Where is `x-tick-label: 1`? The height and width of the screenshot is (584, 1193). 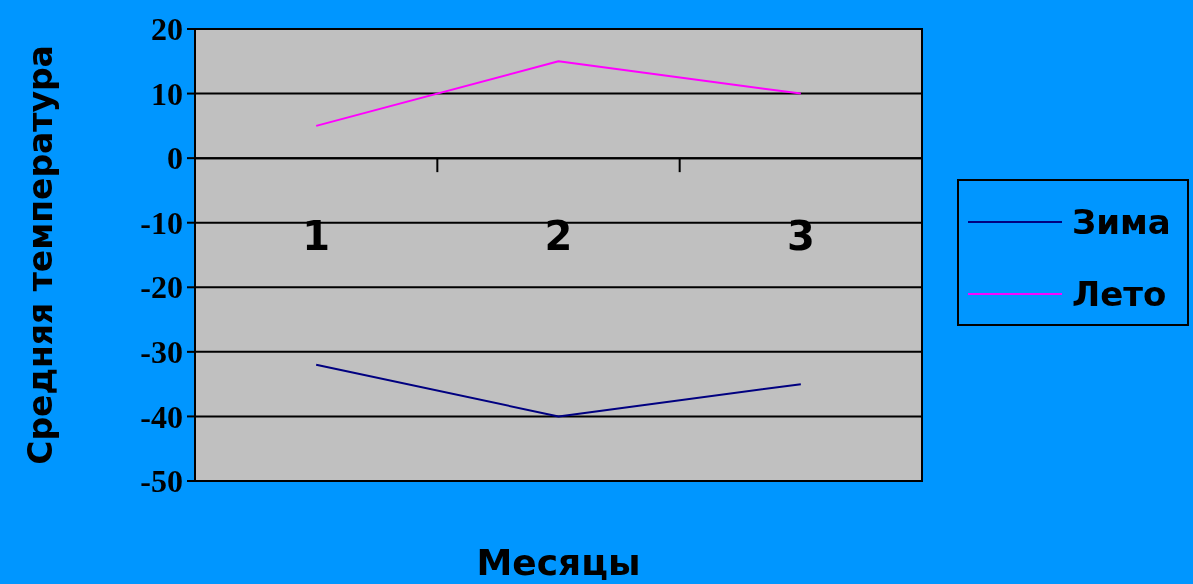
x-tick-label: 1 is located at coordinates (316, 236).